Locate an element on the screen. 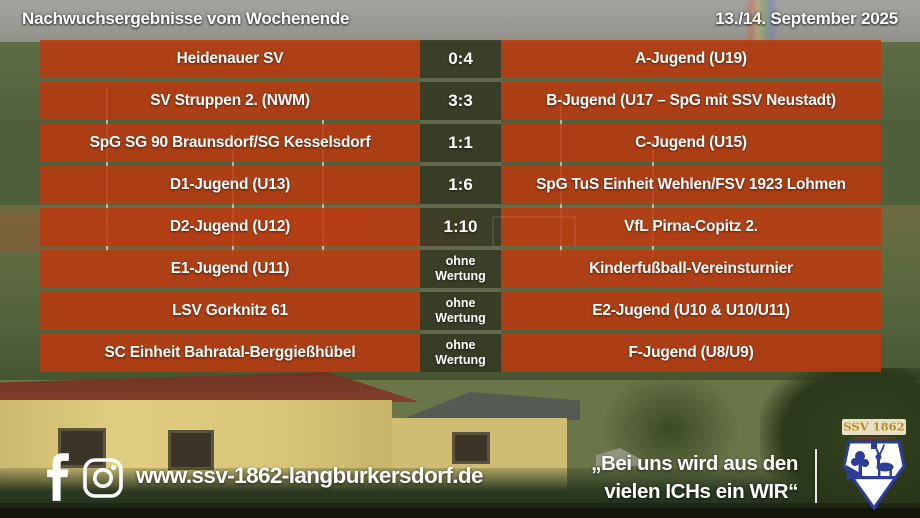  bottom-shadow is located at coordinates (460, 505).